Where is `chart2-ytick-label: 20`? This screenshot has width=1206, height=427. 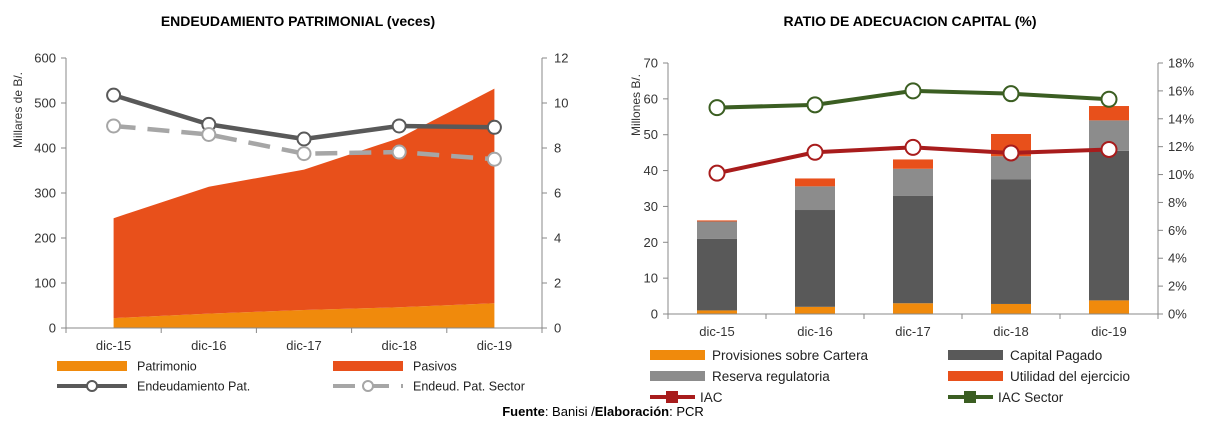
chart2-ytick-label: 20 is located at coordinates (651, 242).